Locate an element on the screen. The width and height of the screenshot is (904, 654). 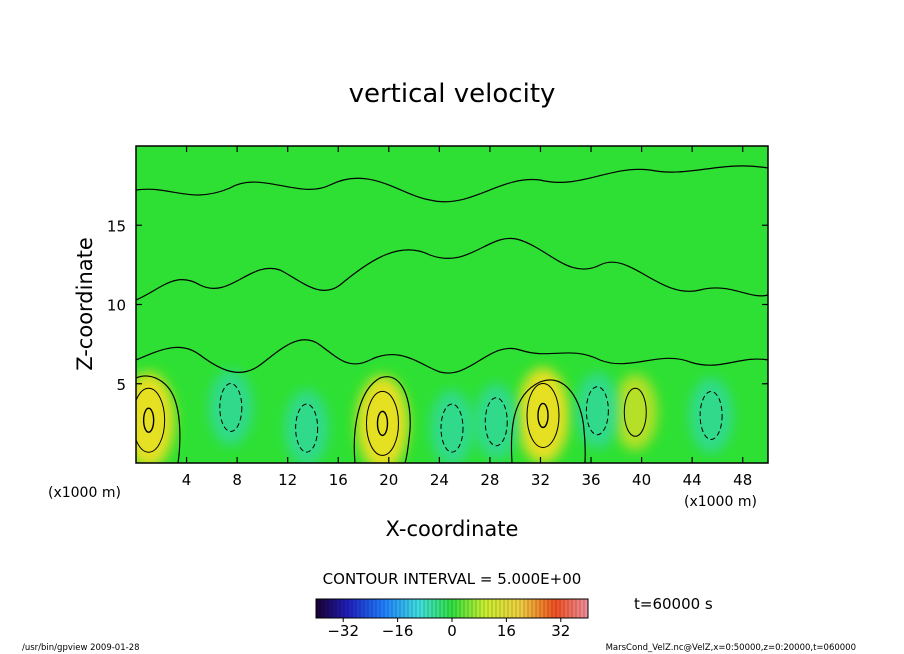
x-tick-label: 40 is located at coordinates (641, 480).